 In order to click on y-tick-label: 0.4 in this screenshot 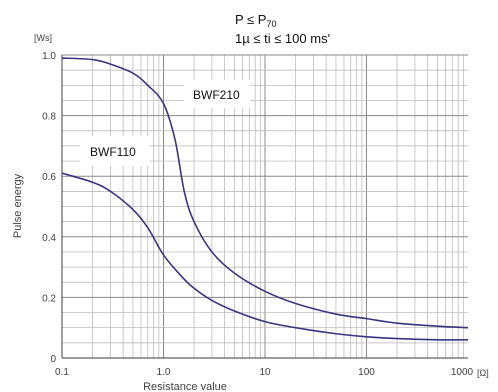, I will do `click(49, 238)`.